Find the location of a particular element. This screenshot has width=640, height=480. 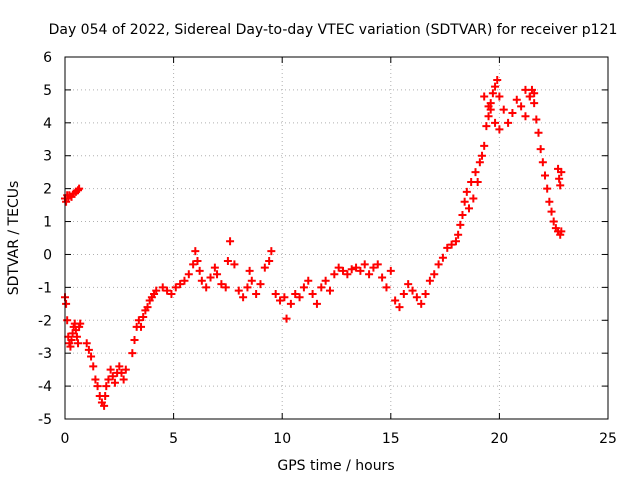

x-tick-label: 25 is located at coordinates (608, 439).